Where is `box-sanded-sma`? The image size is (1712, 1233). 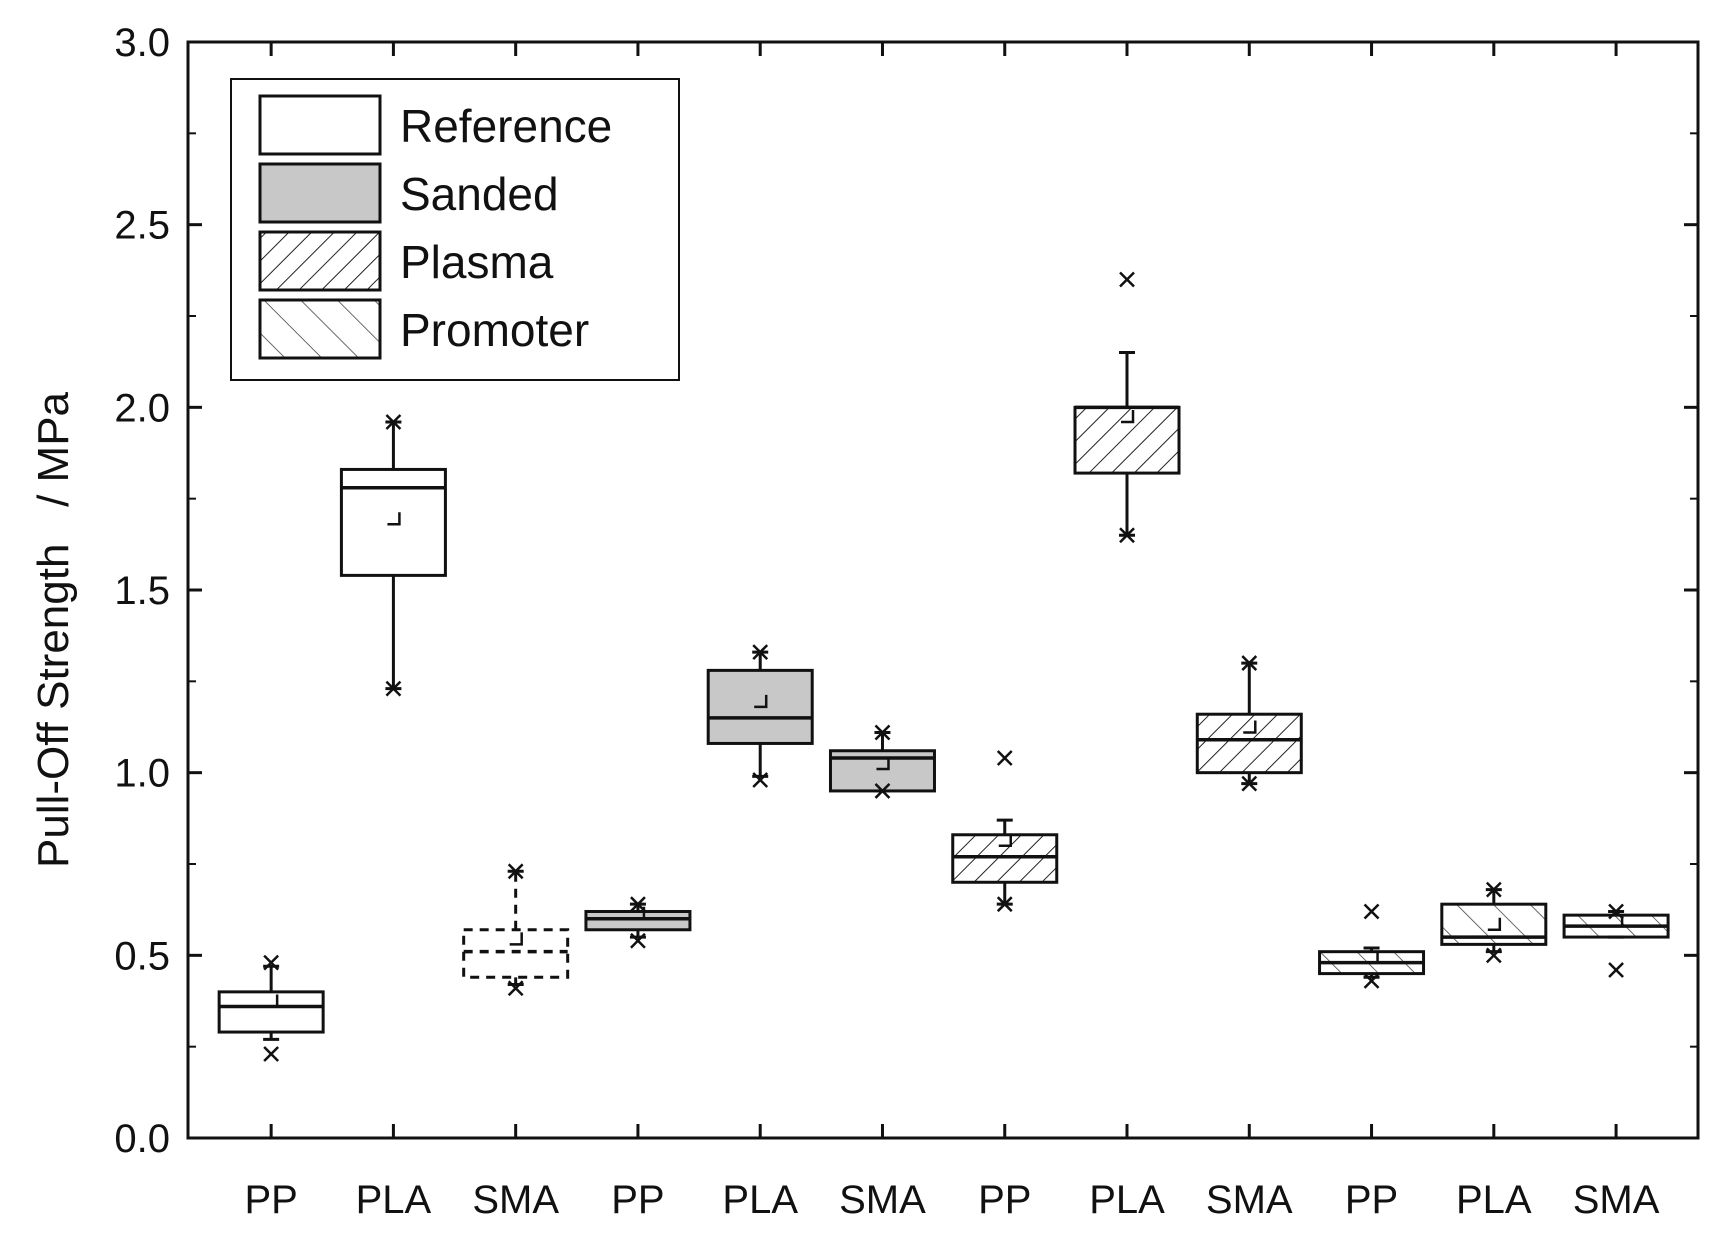 box-sanded-sma is located at coordinates (882, 761).